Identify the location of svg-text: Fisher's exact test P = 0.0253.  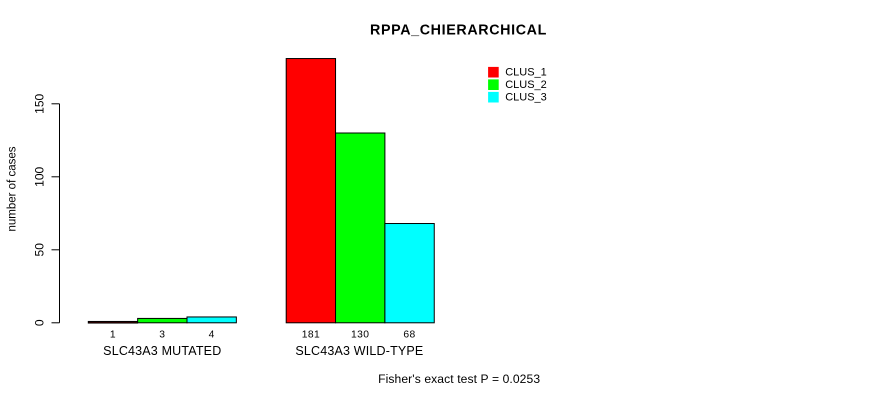
(459, 379).